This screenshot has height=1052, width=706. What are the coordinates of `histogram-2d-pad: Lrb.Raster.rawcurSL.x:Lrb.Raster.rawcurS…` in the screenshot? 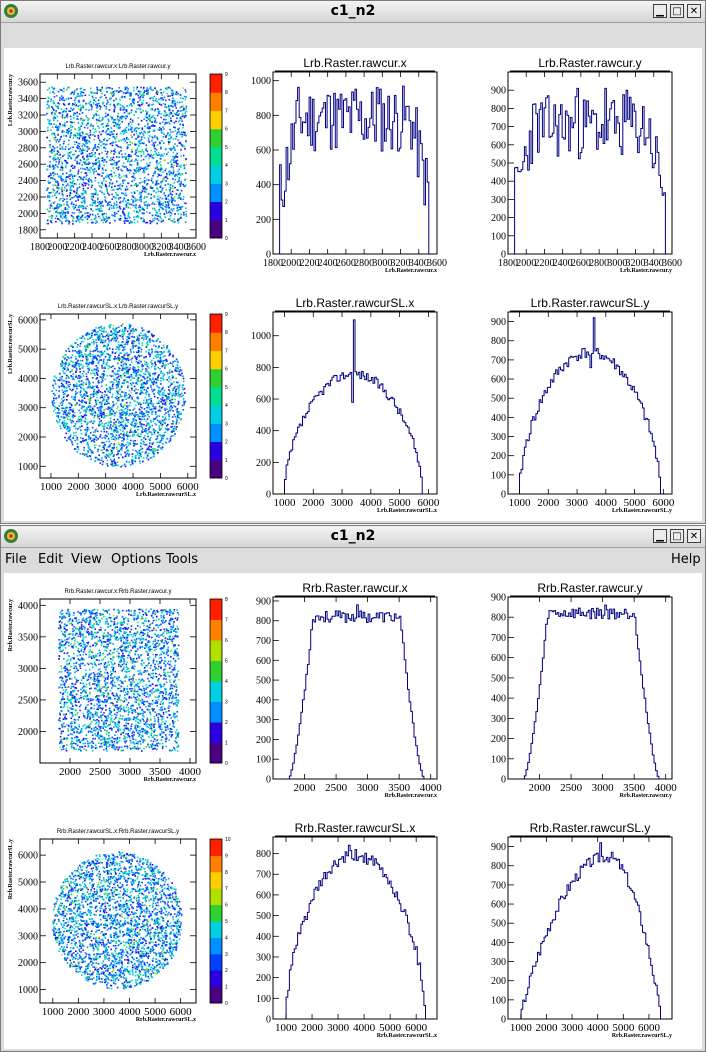 It's located at (119, 406).